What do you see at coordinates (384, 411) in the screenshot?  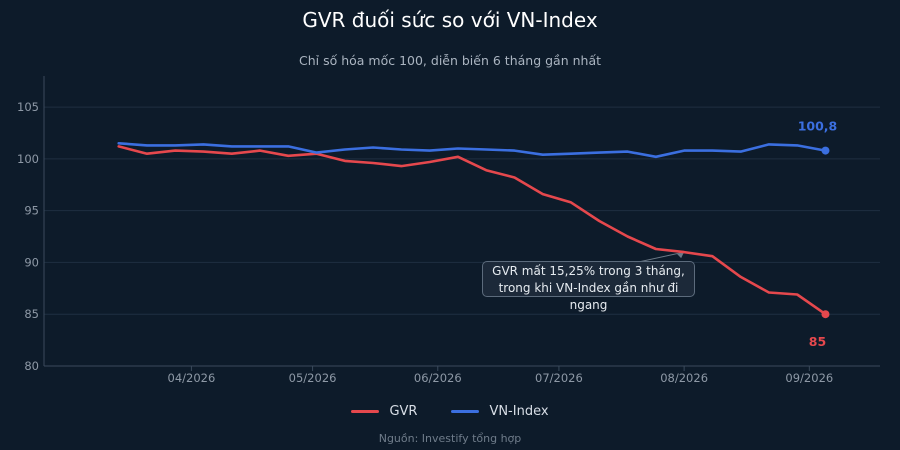 I see `legend-item-gvr: GVR` at bounding box center [384, 411].